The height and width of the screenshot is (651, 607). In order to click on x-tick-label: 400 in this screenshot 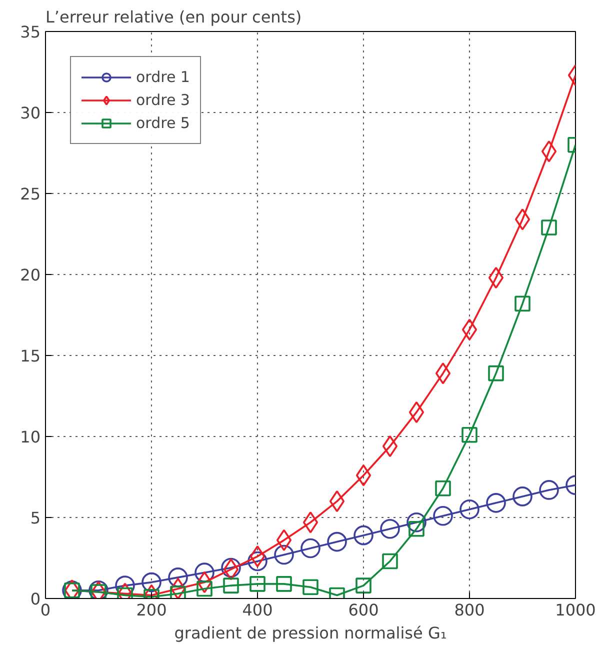, I will do `click(257, 610)`.